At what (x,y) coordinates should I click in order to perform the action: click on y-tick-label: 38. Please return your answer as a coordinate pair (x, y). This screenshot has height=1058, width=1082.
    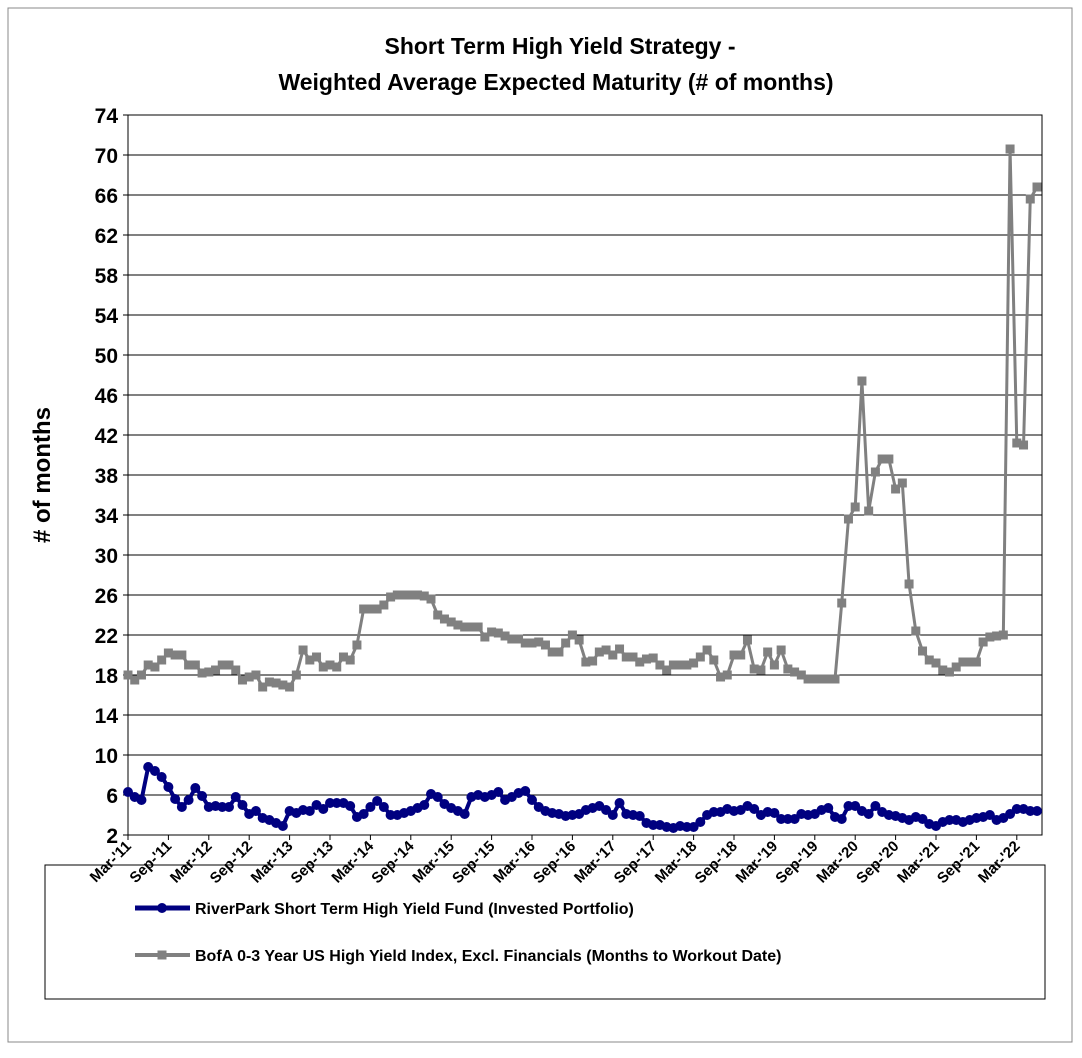
    Looking at the image, I should click on (107, 476).